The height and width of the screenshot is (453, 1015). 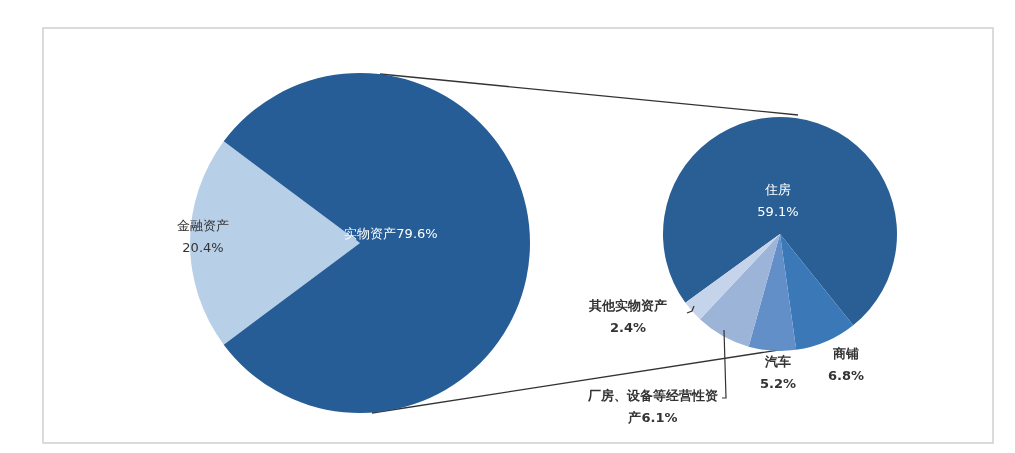 I want to click on slice-label: 汽车, so click(x=777, y=361).